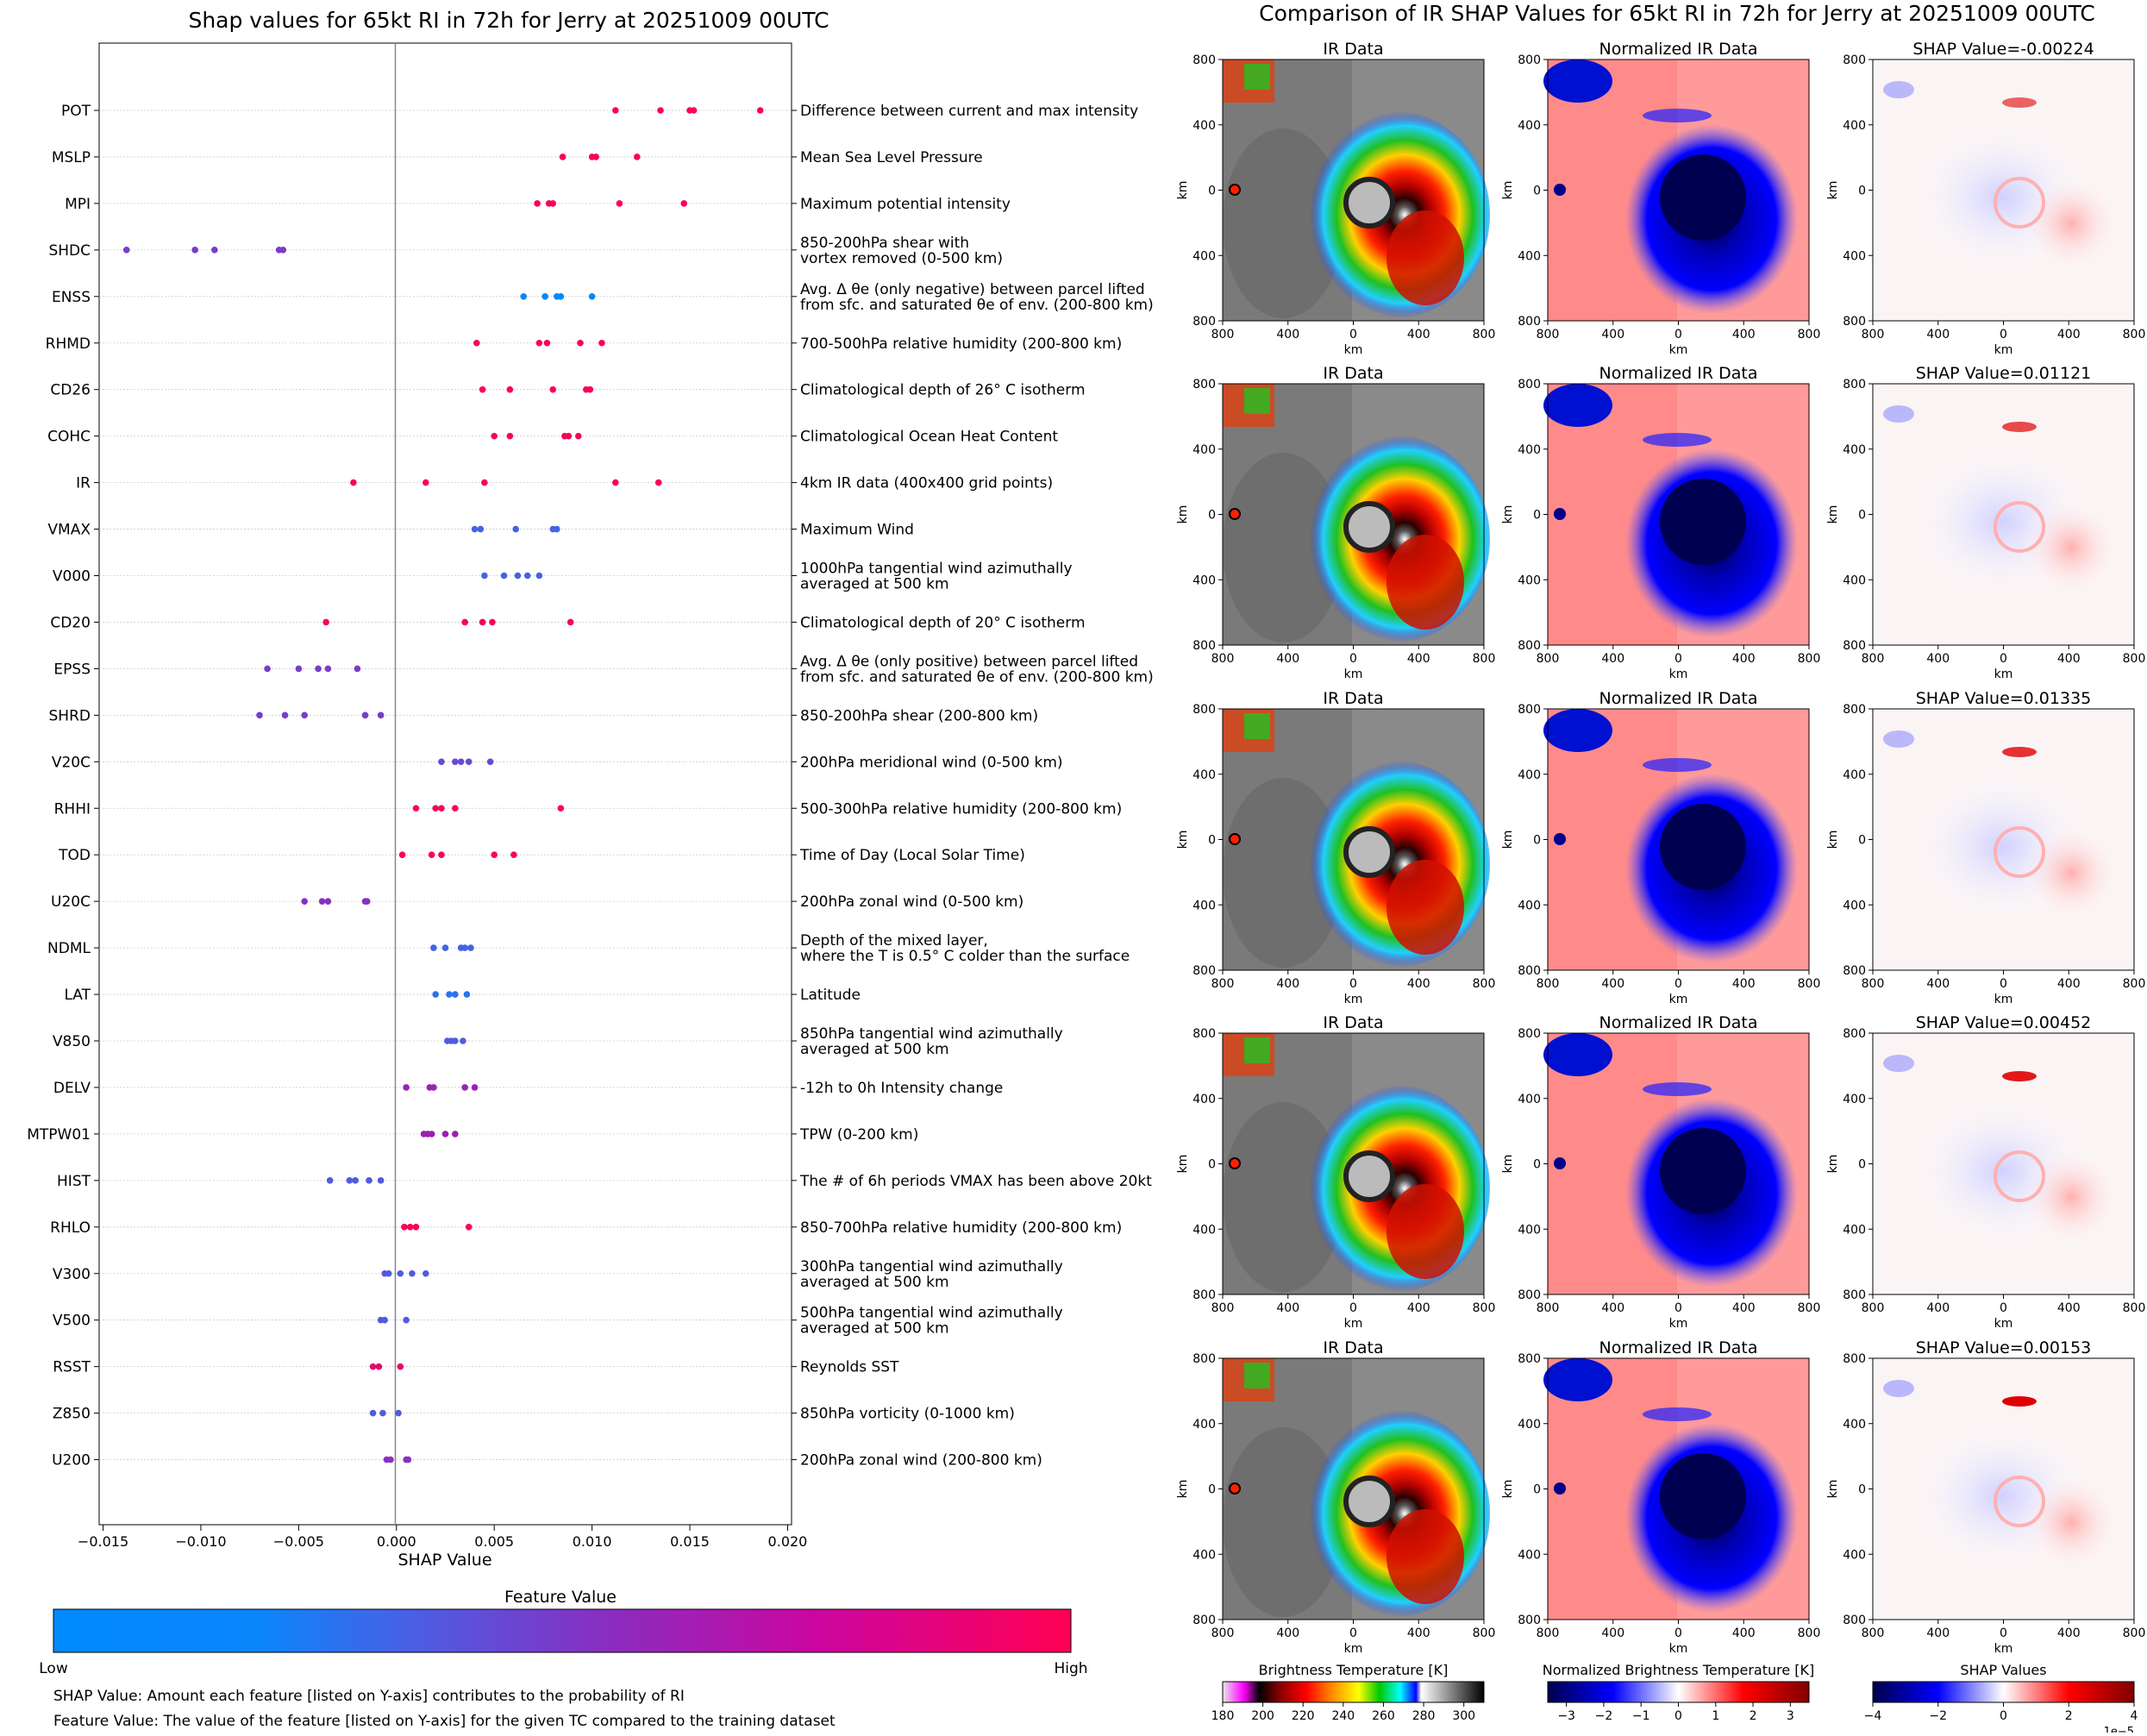  Describe the element at coordinates (1262, 1716) in the screenshot. I see `image-colorbar-tick-label: 200` at that location.